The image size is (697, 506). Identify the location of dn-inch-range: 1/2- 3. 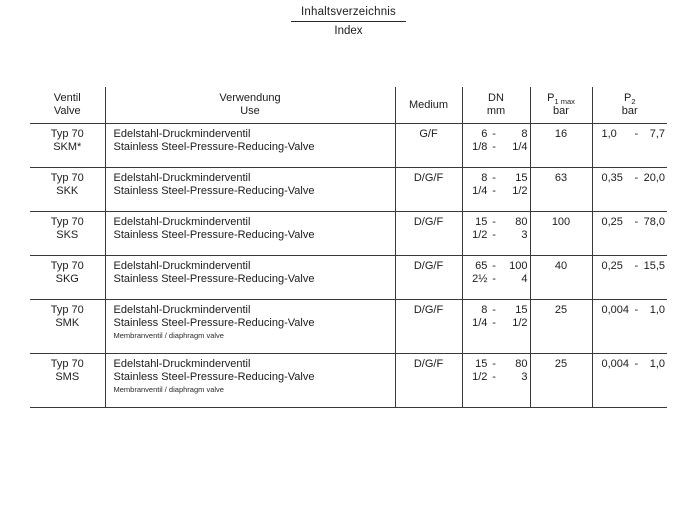
(496, 235).